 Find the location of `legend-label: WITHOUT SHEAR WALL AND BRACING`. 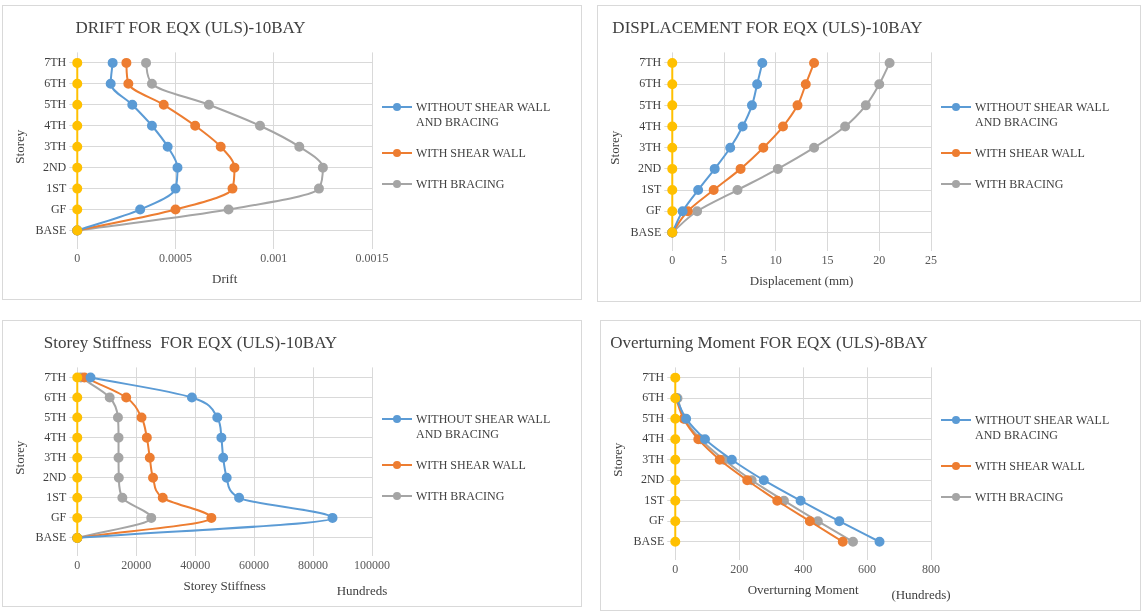

legend-label: WITHOUT SHEAR WALL AND BRACING is located at coordinates (483, 114).